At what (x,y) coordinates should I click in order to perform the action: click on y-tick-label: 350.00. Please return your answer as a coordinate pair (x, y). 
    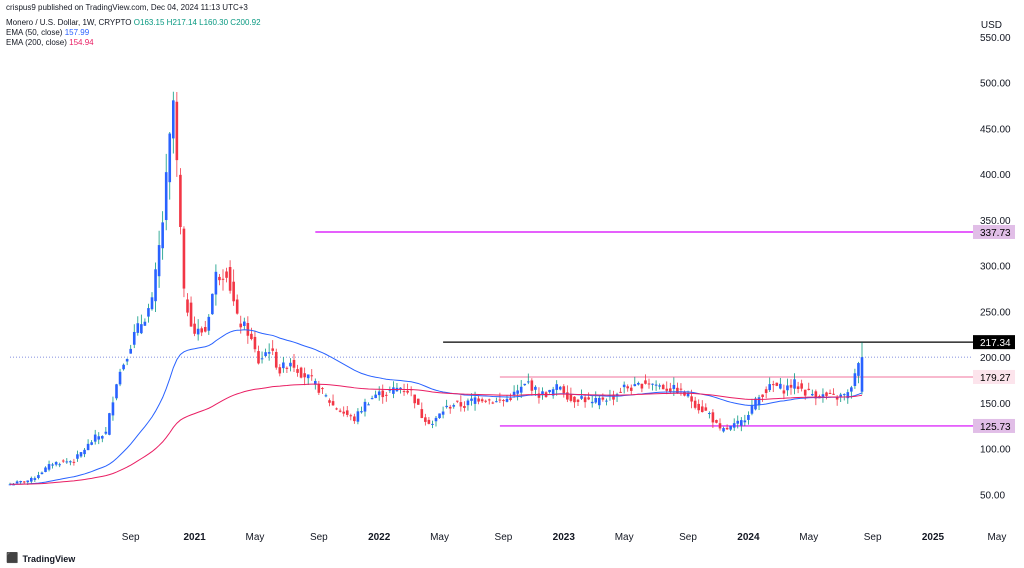
    Looking at the image, I should click on (995, 221).